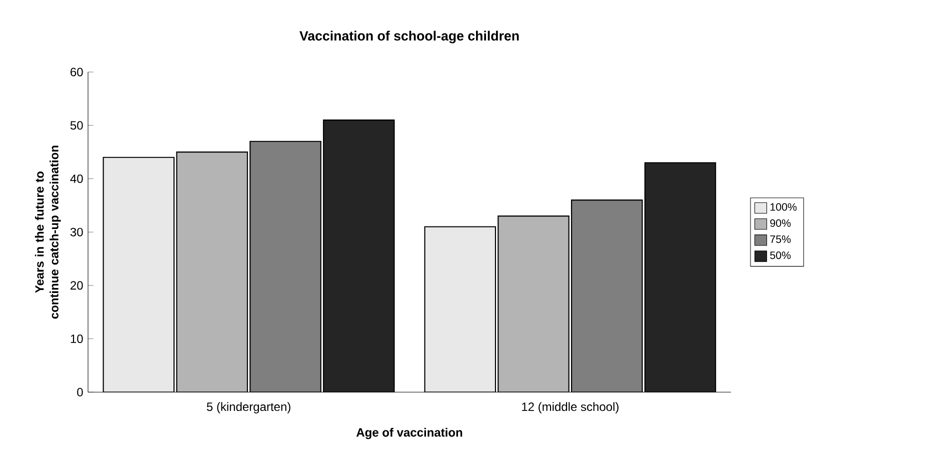 This screenshot has height=452, width=935. What do you see at coordinates (409, 434) in the screenshot?
I see `x-axis-title: Age of vaccination` at bounding box center [409, 434].